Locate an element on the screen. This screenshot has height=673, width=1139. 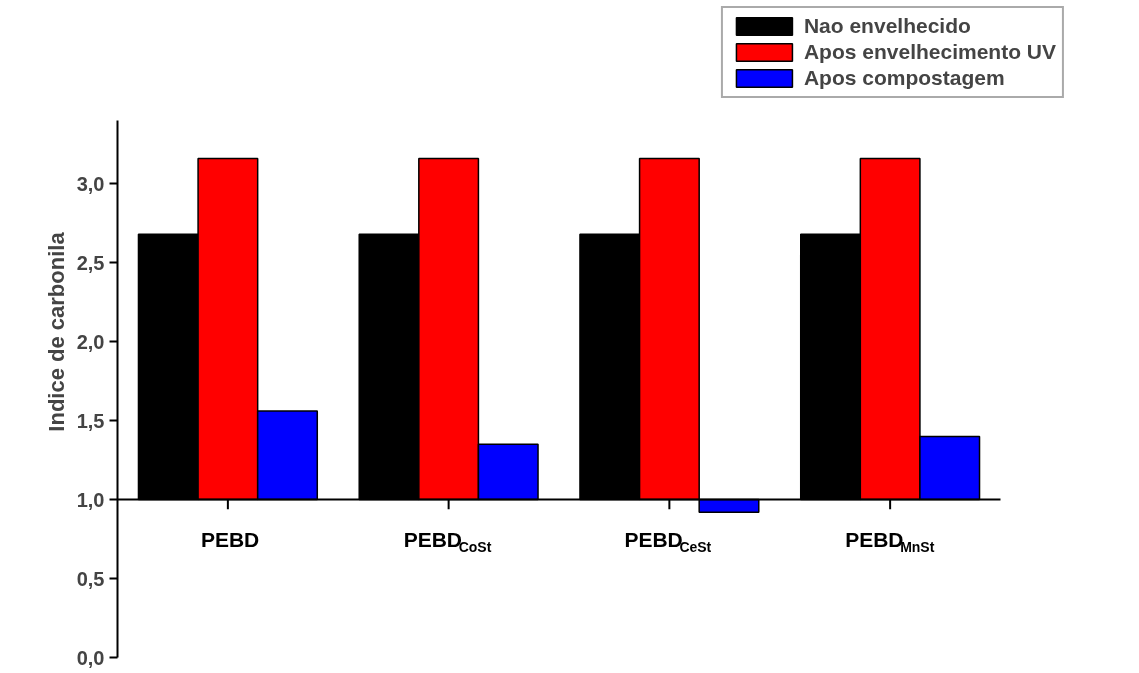
legend-label: Nao envelhecido is located at coordinates (887, 26).